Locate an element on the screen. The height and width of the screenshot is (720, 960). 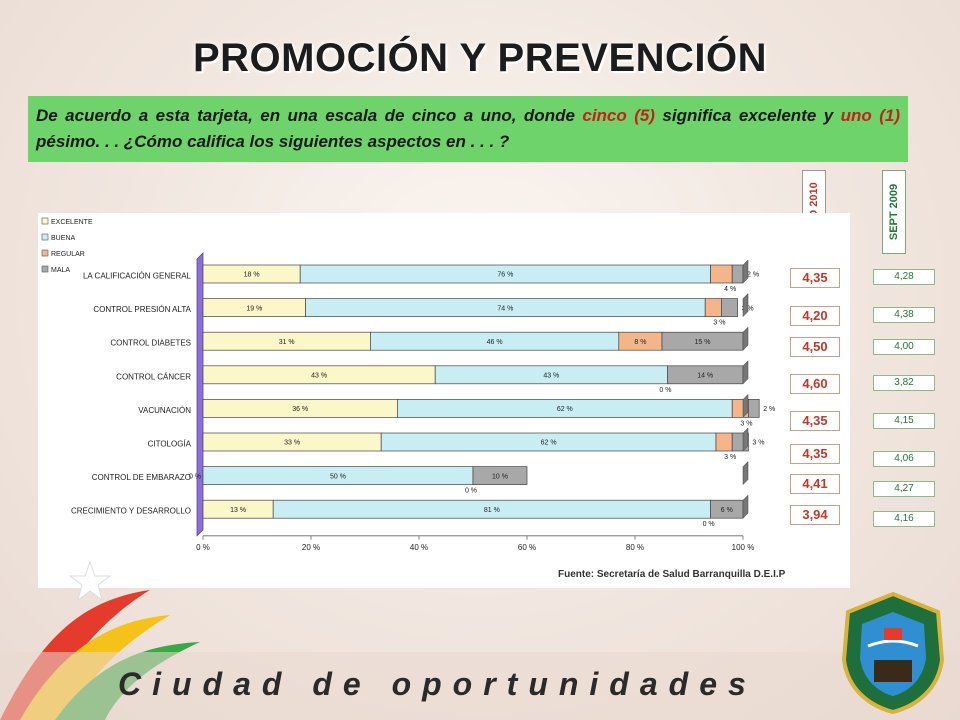
score-sept-2009: 4,16 is located at coordinates (904, 519).